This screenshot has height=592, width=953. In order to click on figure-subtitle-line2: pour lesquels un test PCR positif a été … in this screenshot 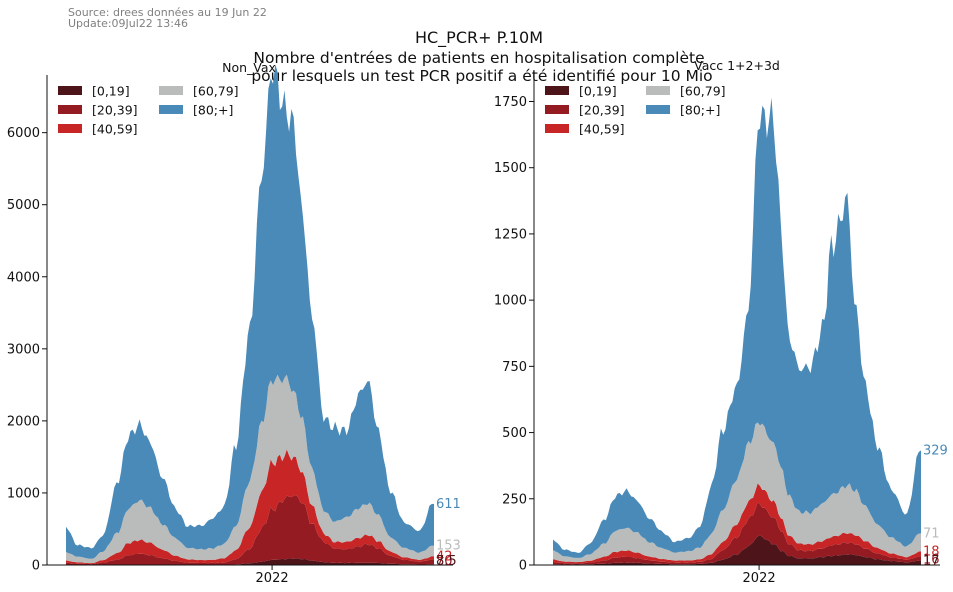, I will do `click(481, 76)`.